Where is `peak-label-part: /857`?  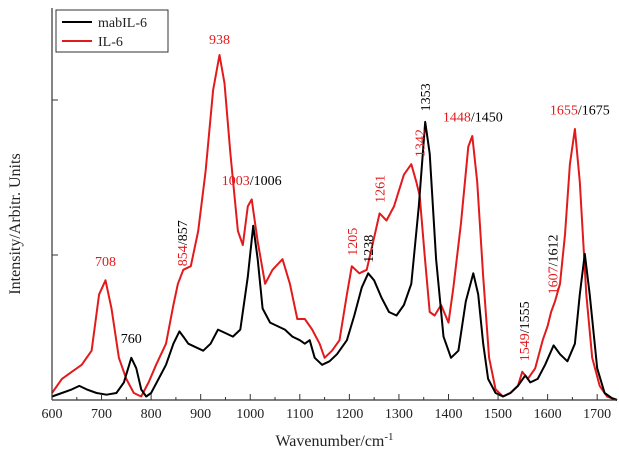 peak-label-part: /857 is located at coordinates (183, 232).